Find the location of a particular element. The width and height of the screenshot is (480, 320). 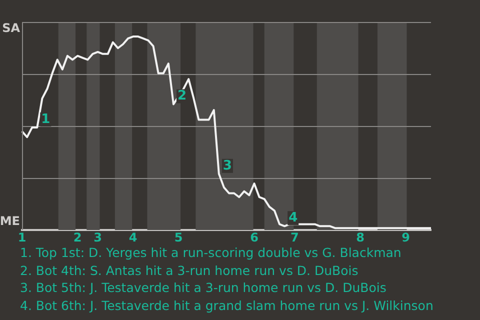

x-tick-label: 1 is located at coordinates (22, 237).